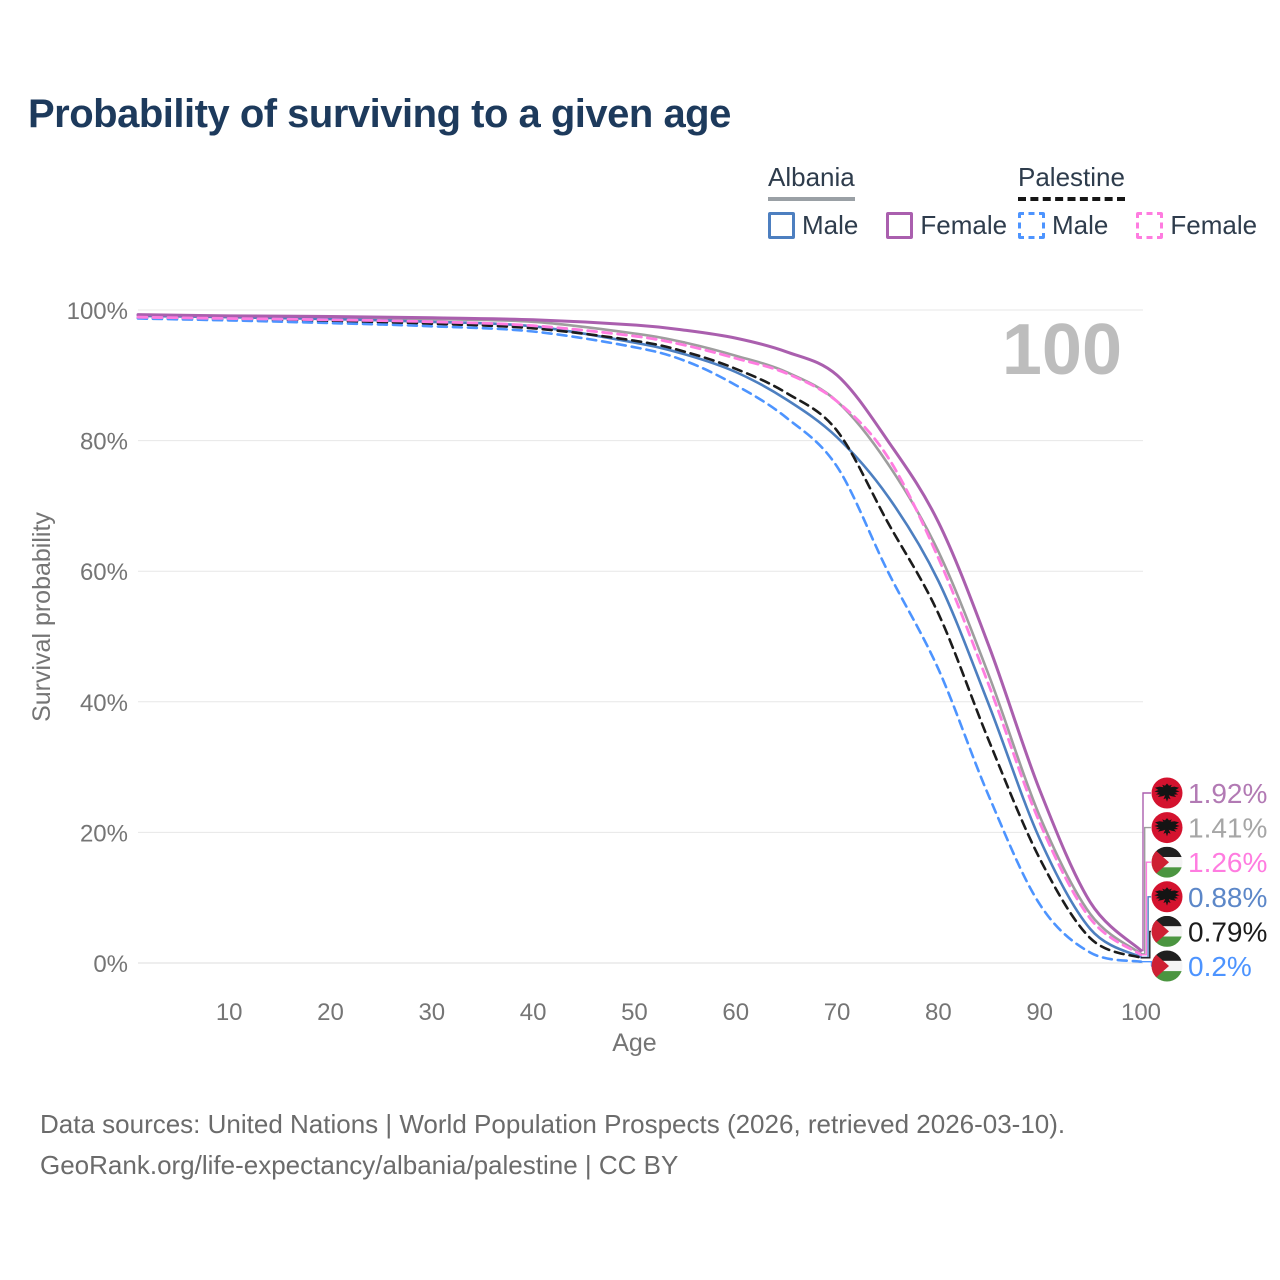  I want to click on x-tick-label: 80, so click(938, 1012).